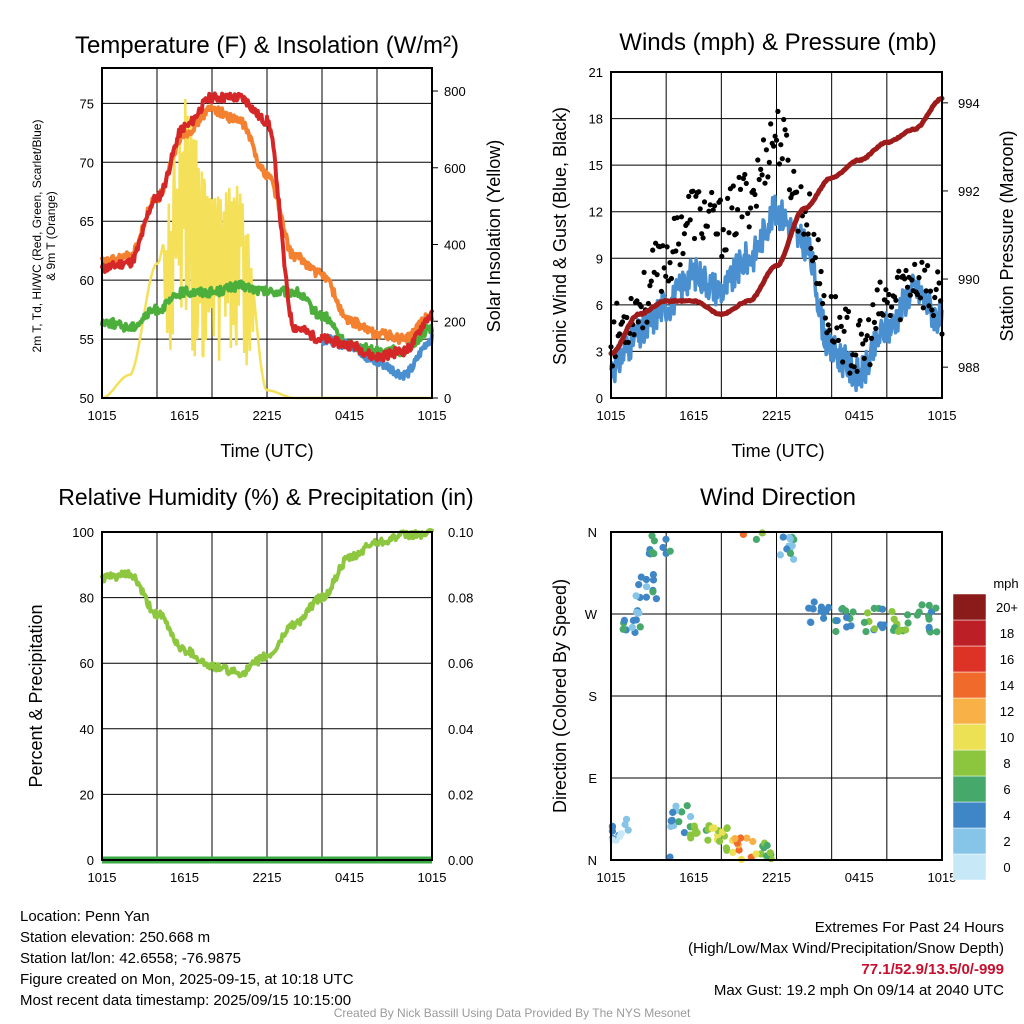 Image resolution: width=1024 pixels, height=1024 pixels. Describe the element at coordinates (592, 532) in the screenshot. I see `direction-ytick-label: N` at that location.